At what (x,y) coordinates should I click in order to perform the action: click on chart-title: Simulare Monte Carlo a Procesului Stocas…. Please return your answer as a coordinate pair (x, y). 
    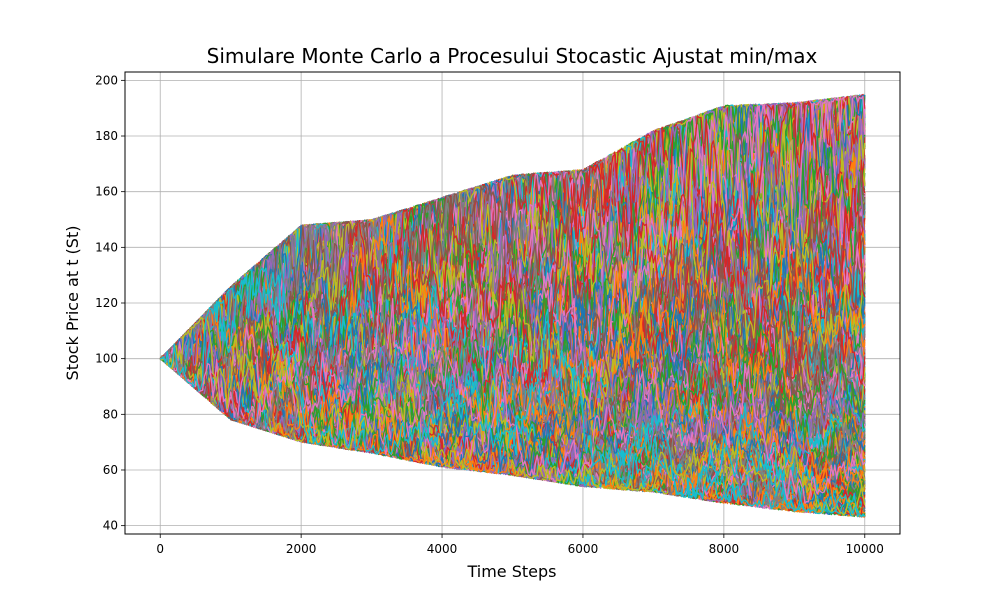
    Looking at the image, I should click on (512, 56).